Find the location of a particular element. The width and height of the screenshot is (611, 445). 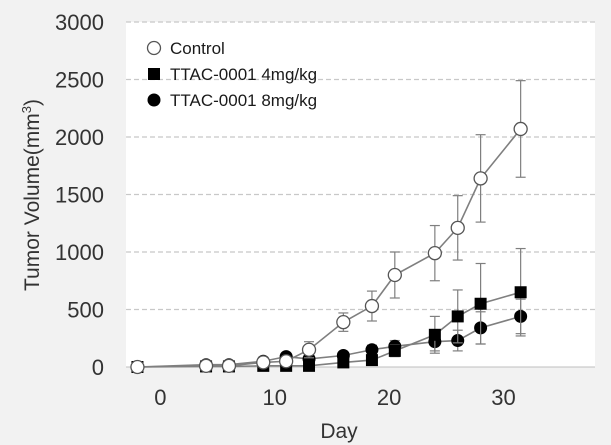

x-tick-label: 10 is located at coordinates (274, 397).